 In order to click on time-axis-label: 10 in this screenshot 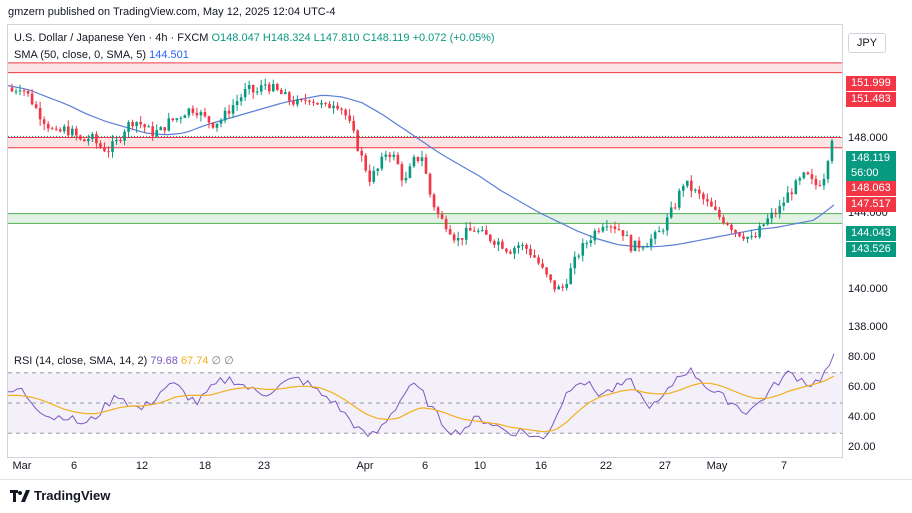, I will do `click(480, 466)`.